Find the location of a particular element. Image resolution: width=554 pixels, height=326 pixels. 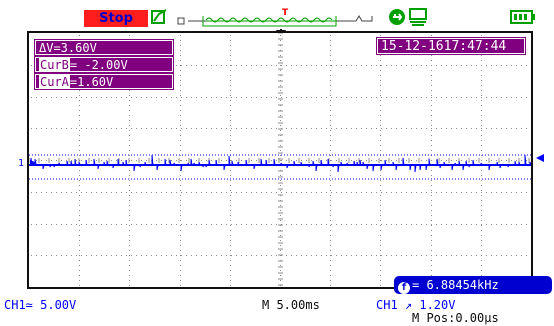

frequency-readout: f = 6.88454kHz is located at coordinates (473, 285).